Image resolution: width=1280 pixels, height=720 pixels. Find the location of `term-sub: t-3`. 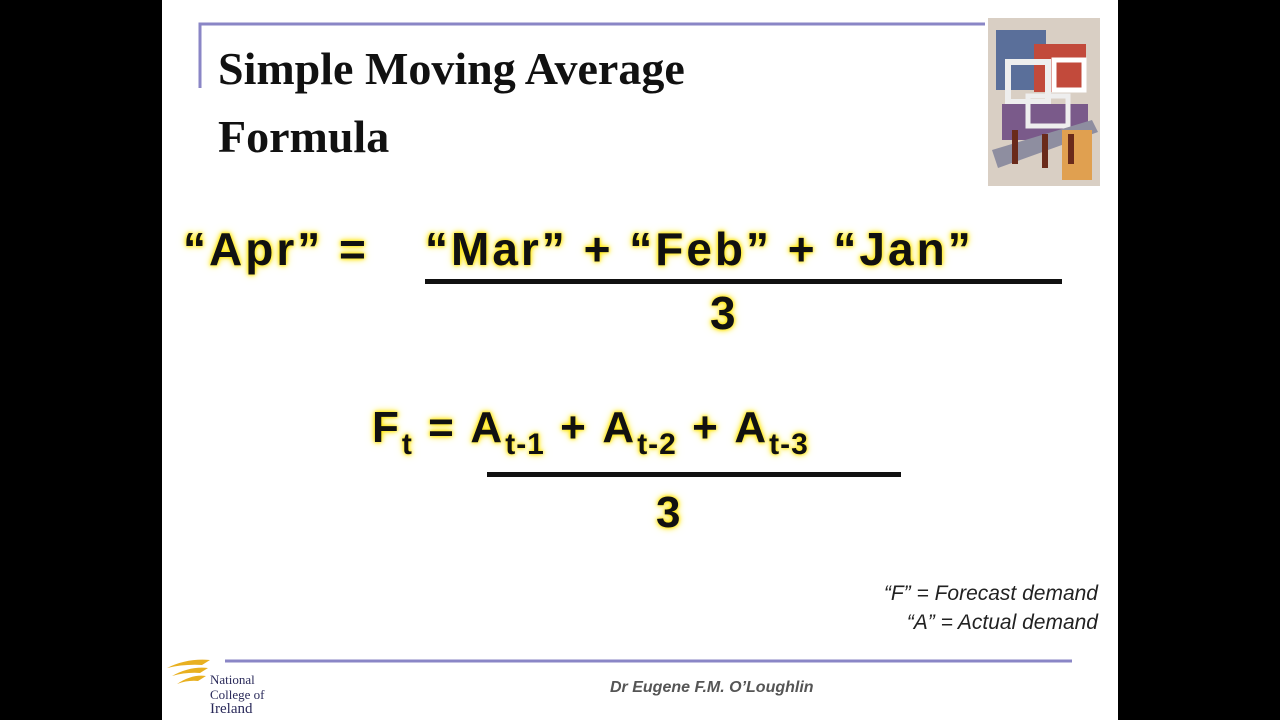

term-sub: t-3 is located at coordinates (789, 444).